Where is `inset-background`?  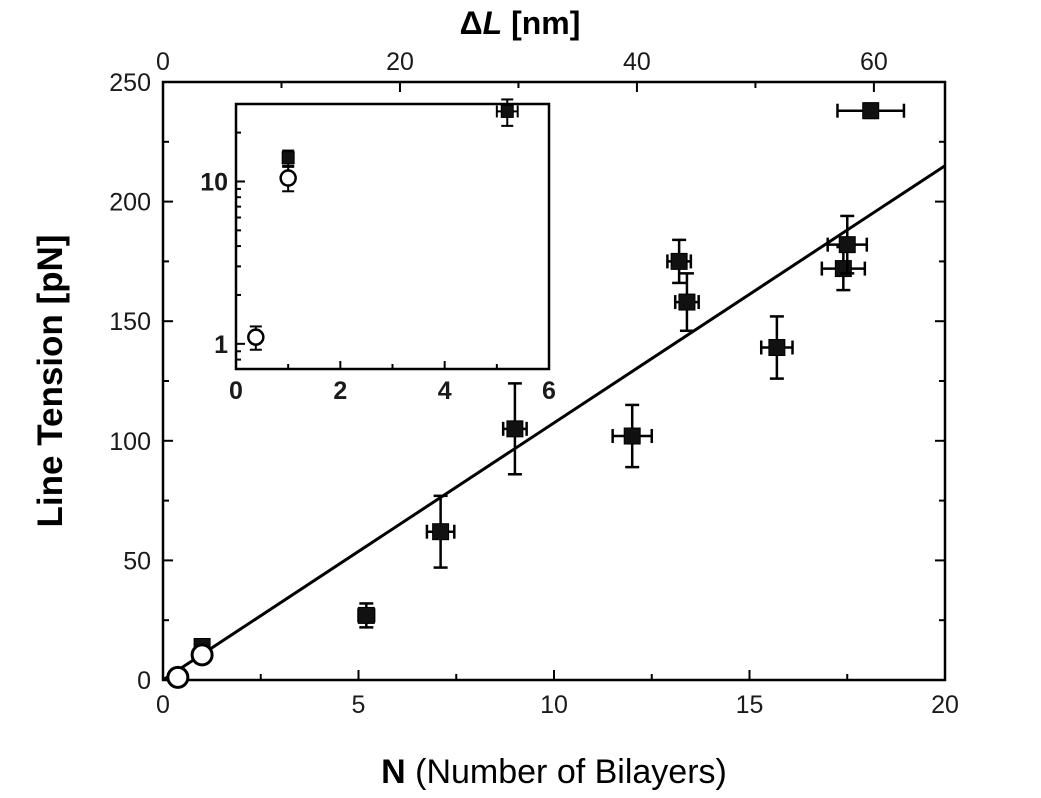 inset-background is located at coordinates (392, 236).